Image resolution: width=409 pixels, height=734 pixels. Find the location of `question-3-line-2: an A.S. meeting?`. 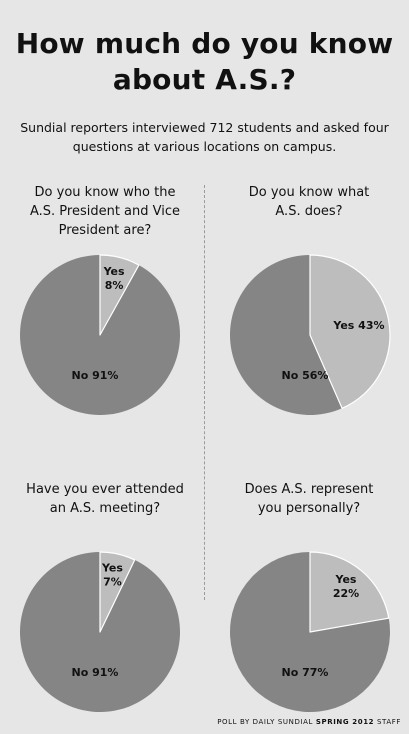

question-3-line-2: an A.S. meeting? is located at coordinates (105, 508).